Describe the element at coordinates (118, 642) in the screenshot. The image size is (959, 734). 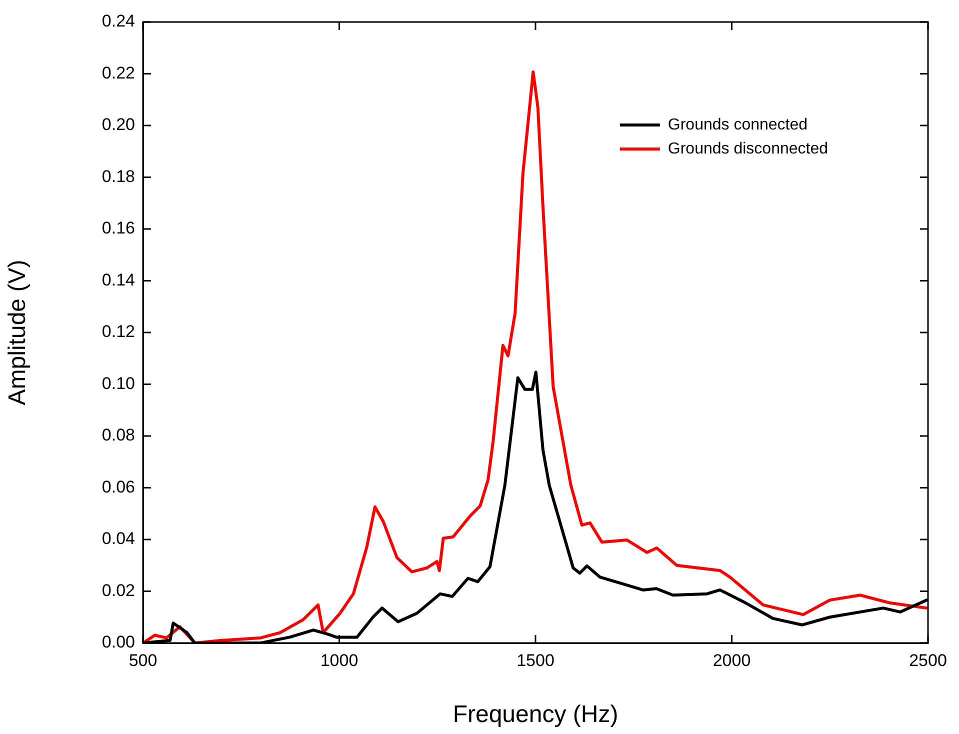
I see `y-tick-label: 0.00` at that location.